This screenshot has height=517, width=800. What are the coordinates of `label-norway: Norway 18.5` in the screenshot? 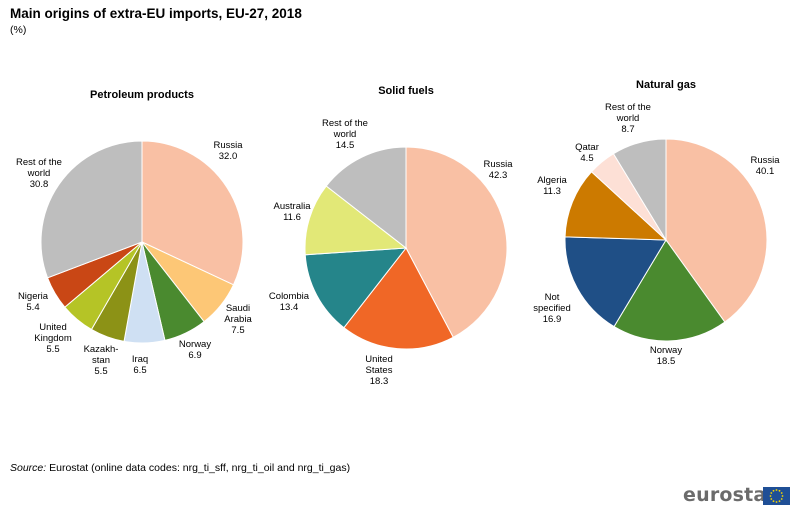 It's located at (666, 356).